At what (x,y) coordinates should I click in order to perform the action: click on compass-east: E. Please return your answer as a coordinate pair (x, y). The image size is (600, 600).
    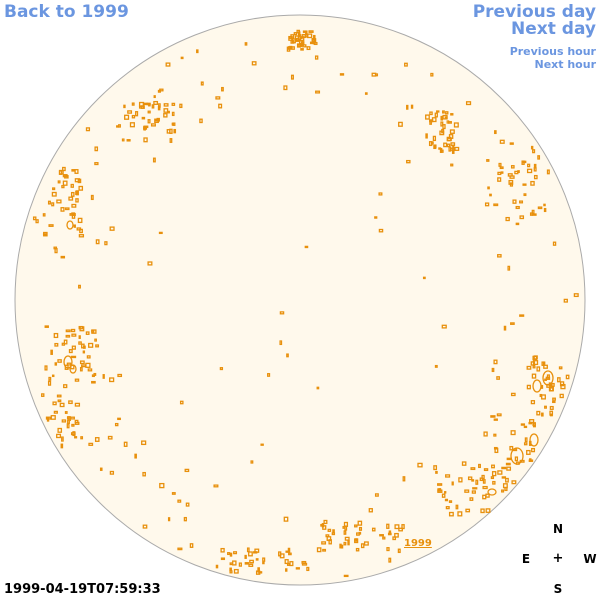
    Looking at the image, I should click on (526, 559).